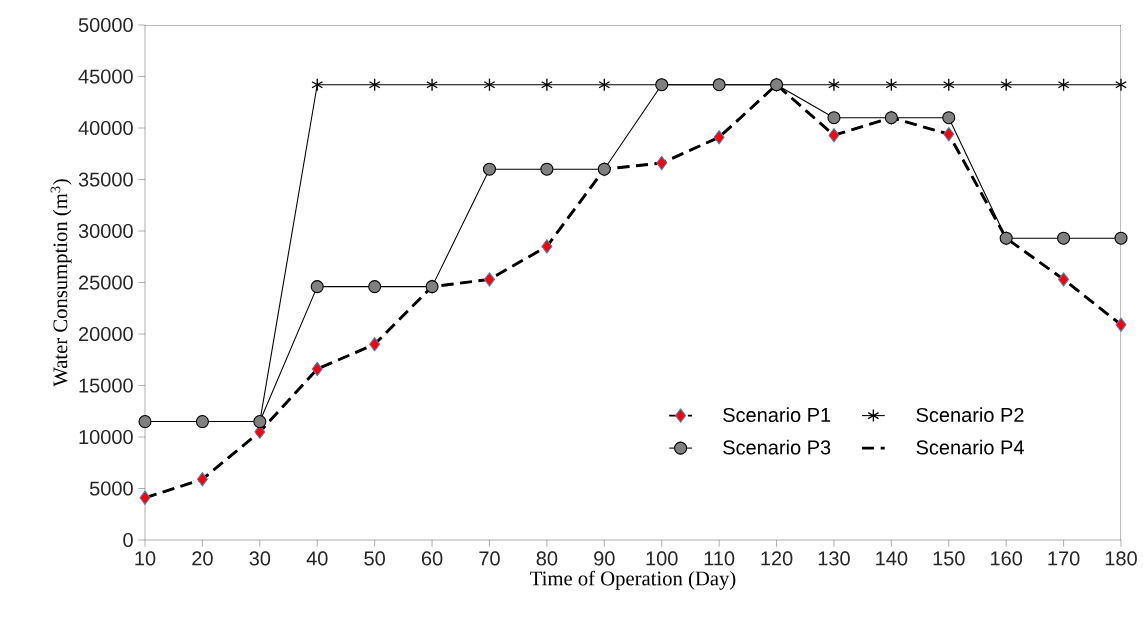  I want to click on y-tick-label: 40000, so click(105, 128).